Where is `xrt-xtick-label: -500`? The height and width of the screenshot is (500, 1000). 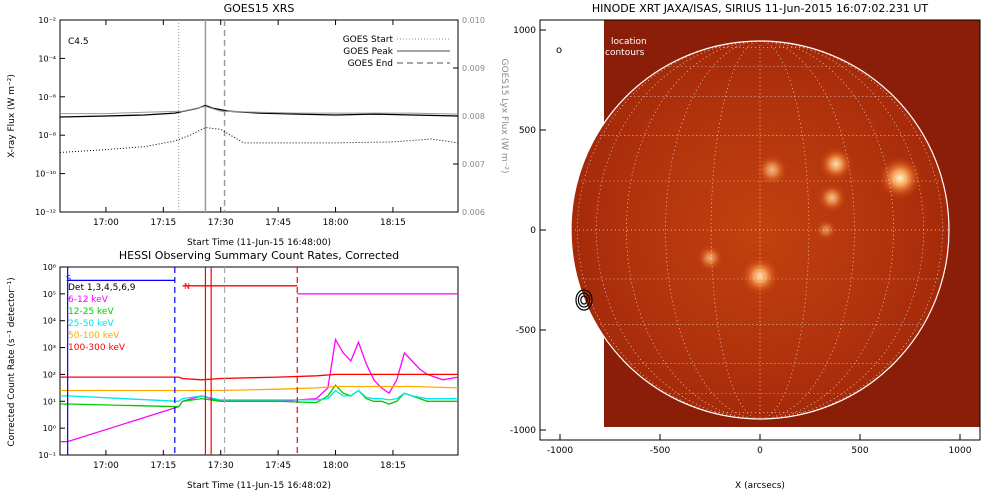
xrt-xtick-label: -500 is located at coordinates (660, 451).